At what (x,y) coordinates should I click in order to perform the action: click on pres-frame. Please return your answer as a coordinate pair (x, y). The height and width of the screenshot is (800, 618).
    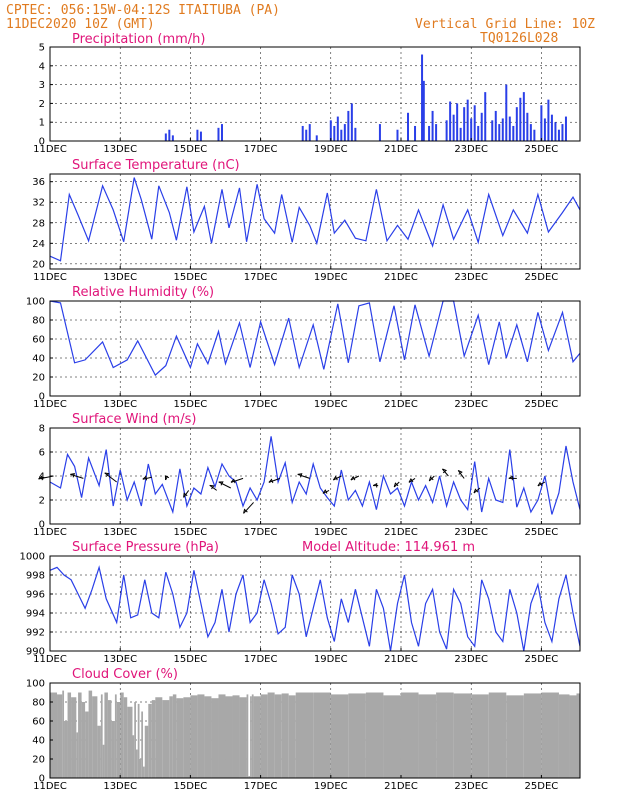
    Looking at the image, I should click on (315, 603).